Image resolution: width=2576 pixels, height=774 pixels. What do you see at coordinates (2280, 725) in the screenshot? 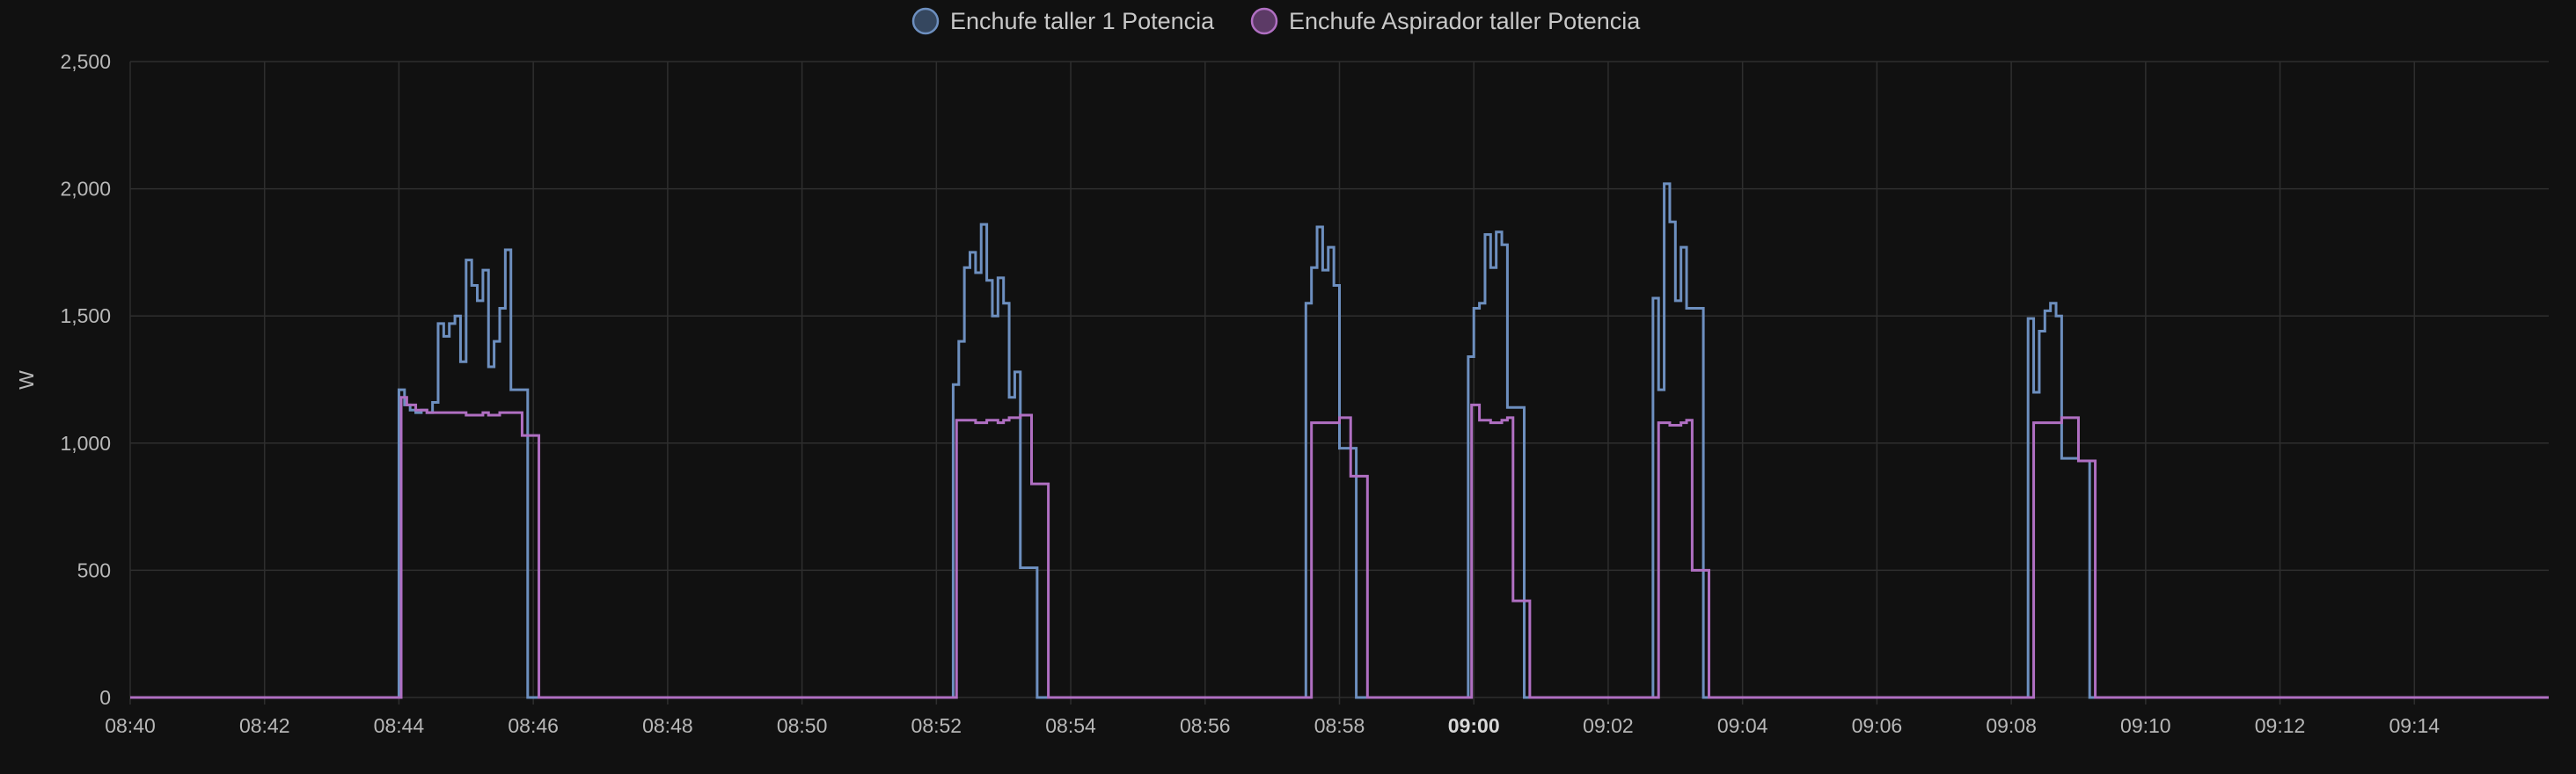
I see `x-tick-label: 09:12` at bounding box center [2280, 725].